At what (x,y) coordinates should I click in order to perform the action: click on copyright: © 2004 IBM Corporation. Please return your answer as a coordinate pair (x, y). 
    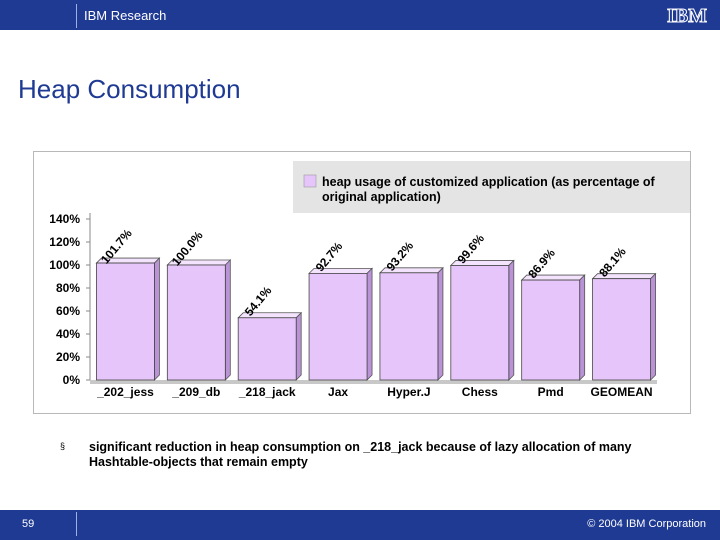
    Looking at the image, I should click on (646, 524).